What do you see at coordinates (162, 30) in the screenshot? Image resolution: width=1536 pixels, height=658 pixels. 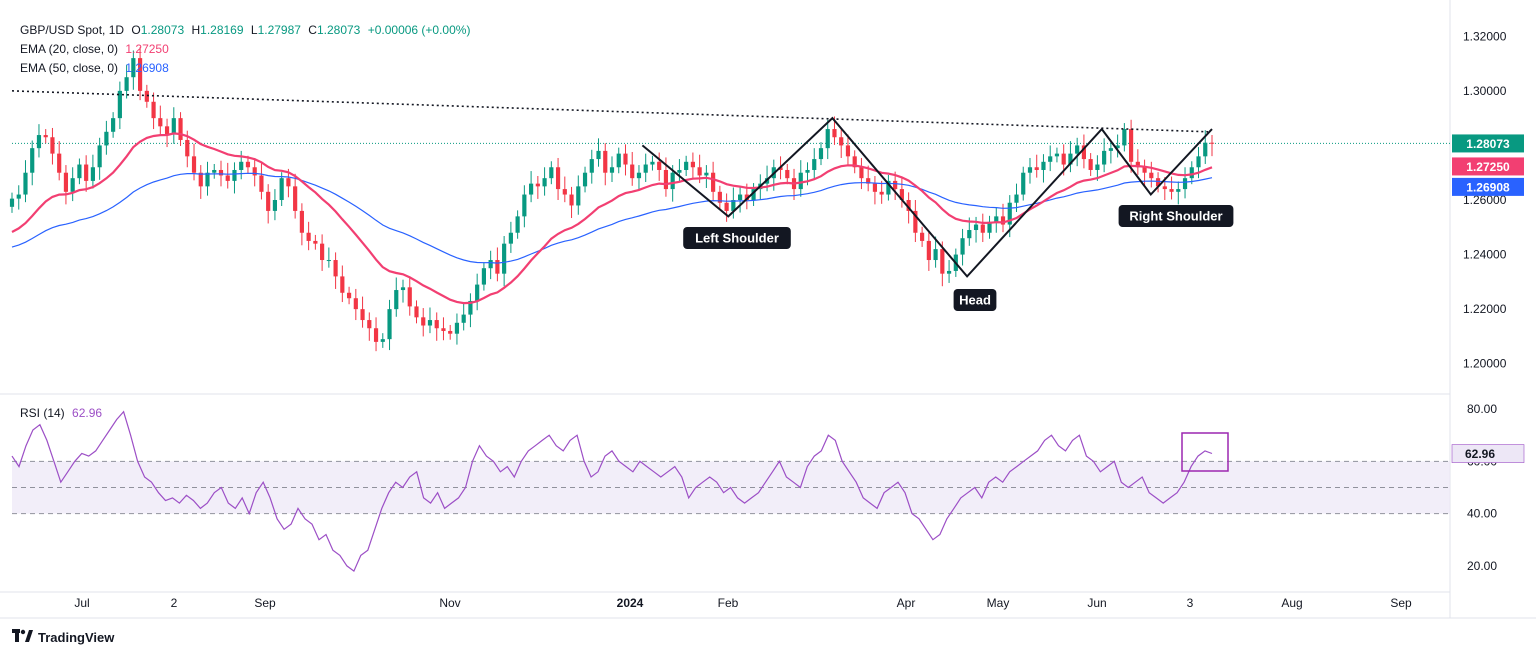 I see `open-value: 1.28073` at bounding box center [162, 30].